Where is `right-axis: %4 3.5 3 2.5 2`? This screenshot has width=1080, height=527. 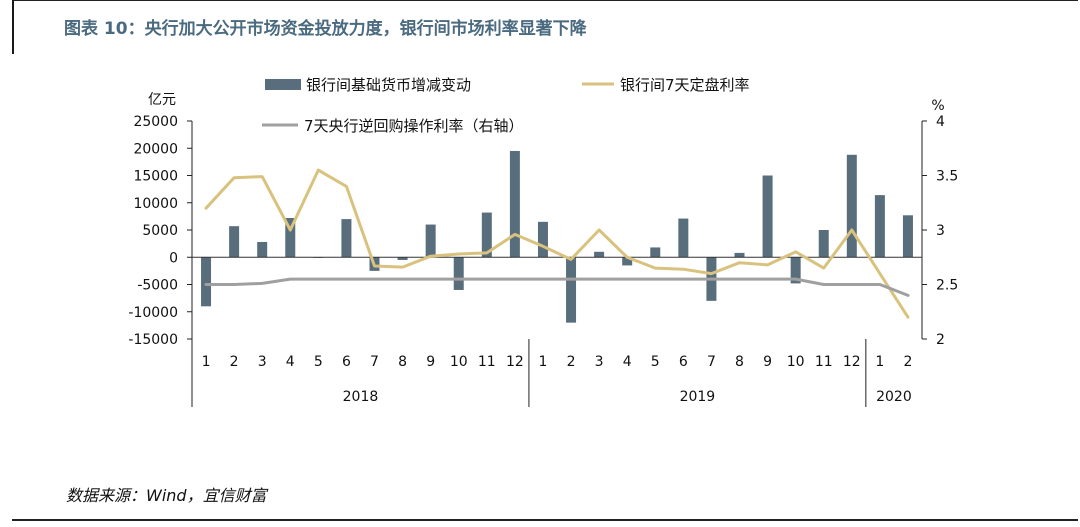 right-axis: %4 3.5 3 2.5 2 is located at coordinates (939, 223).